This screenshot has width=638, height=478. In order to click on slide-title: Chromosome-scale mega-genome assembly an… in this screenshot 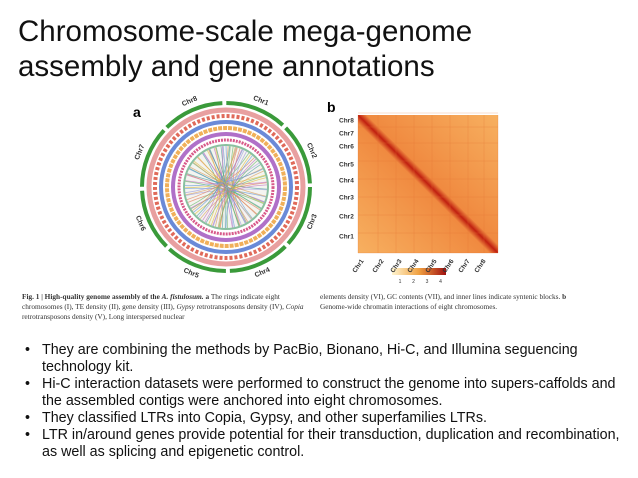, I will do `click(245, 49)`.